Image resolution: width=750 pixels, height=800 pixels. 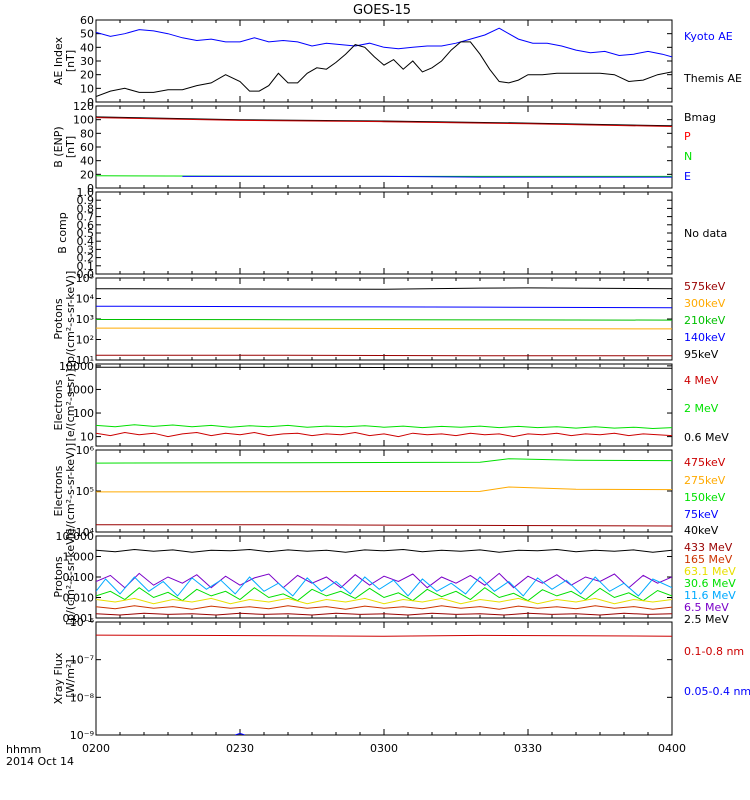 I want to click on y-tick-label: 10⁻⁶, so click(x=82, y=622).